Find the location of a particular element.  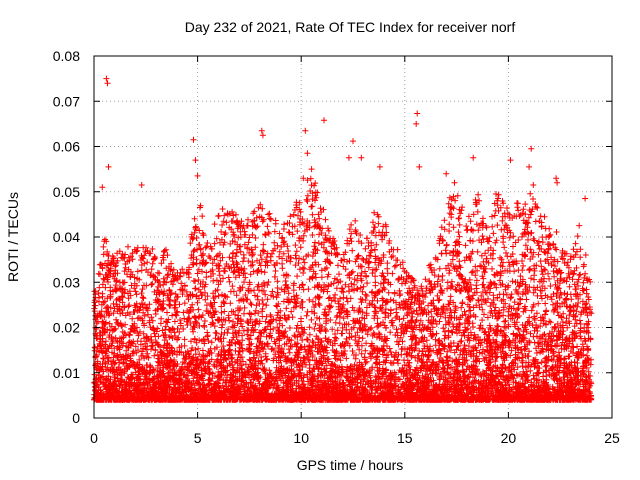

x-tick-label: 10 is located at coordinates (301, 438).